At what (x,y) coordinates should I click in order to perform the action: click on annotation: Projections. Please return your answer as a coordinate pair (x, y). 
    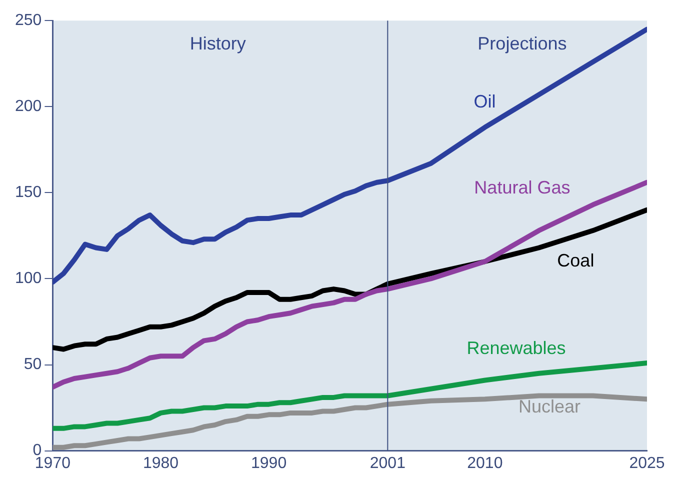
    Looking at the image, I should click on (522, 44).